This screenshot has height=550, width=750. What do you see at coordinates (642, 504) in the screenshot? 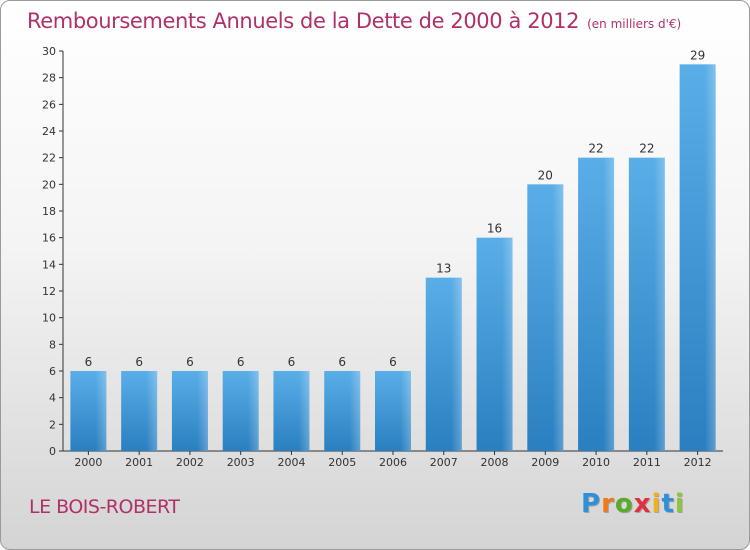
I see `logo-letter: x` at bounding box center [642, 504].